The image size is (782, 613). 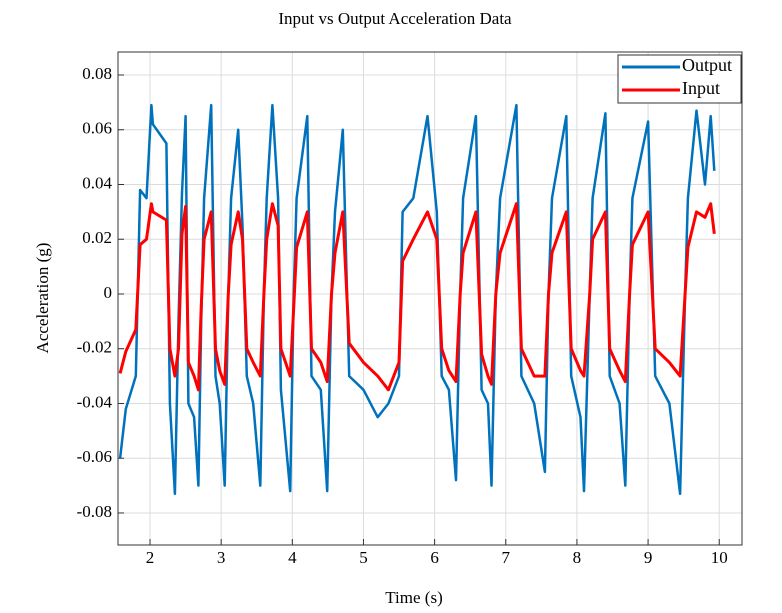 I want to click on x-tick-label: 9, so click(x=648, y=557).